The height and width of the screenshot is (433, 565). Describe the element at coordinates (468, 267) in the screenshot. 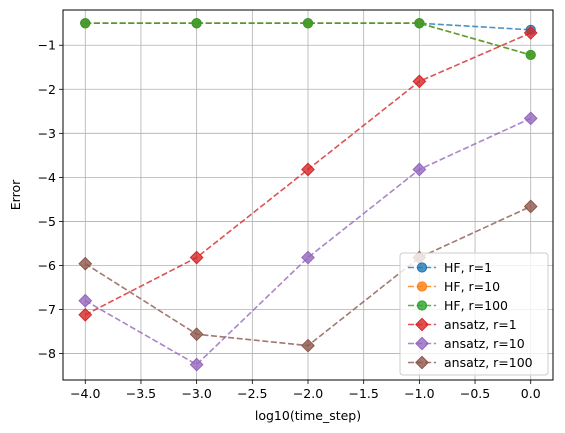

I see `legend-label: HF, r=1` at that location.